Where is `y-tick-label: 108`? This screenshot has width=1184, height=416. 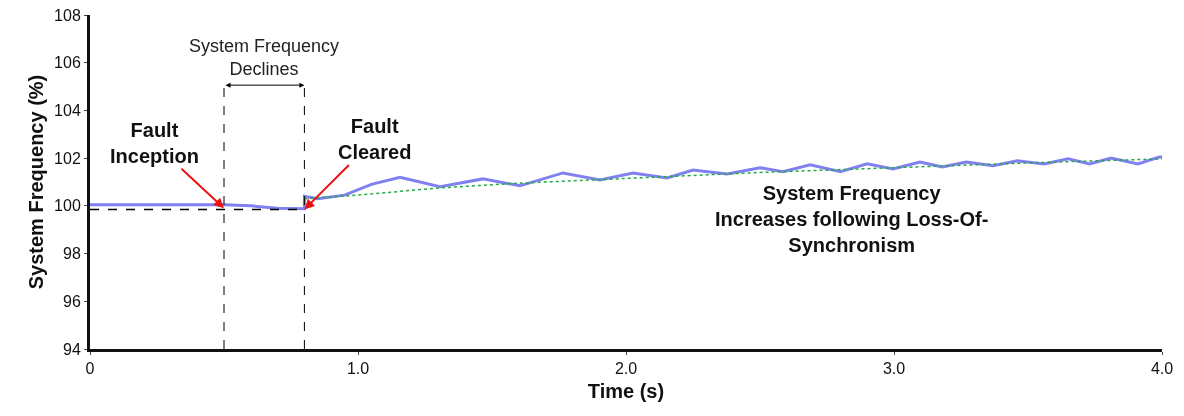 y-tick-label: 108 is located at coordinates (67, 15).